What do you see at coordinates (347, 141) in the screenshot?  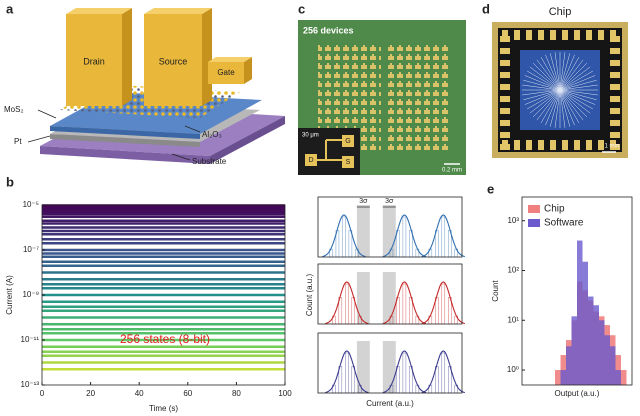 I see `g-label: G` at bounding box center [347, 141].